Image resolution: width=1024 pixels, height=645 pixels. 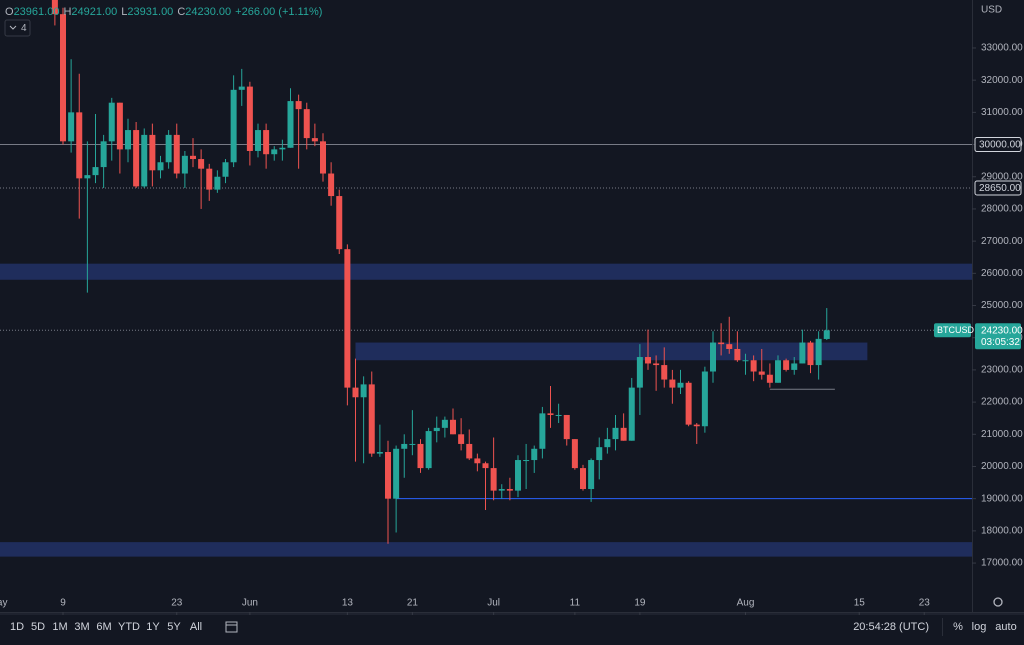 I want to click on legend-change: +266.00 (+1.11%), so click(x=278, y=12).